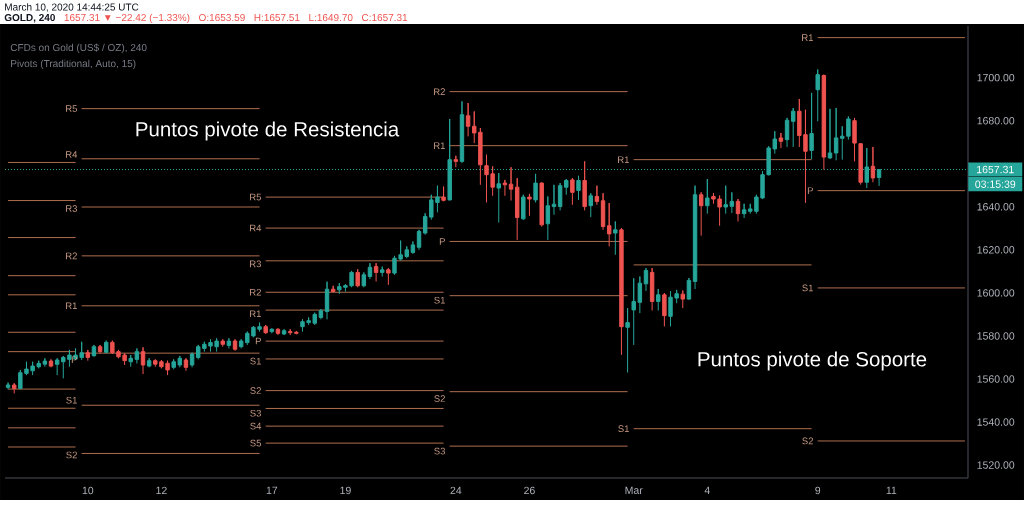  Describe the element at coordinates (439, 145) in the screenshot. I see `series-label: R1` at that location.